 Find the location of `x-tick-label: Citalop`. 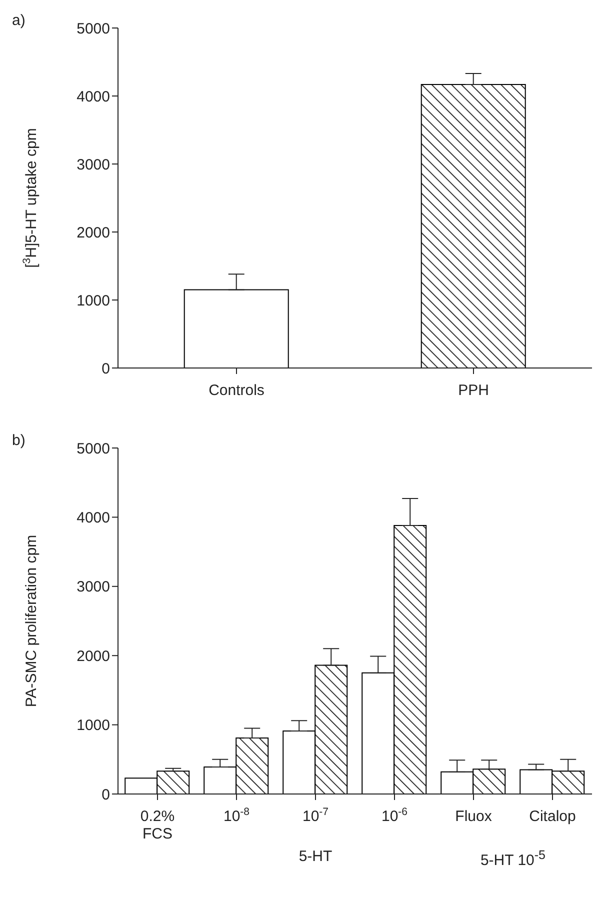

x-tick-label: Citalop is located at coordinates (552, 816).